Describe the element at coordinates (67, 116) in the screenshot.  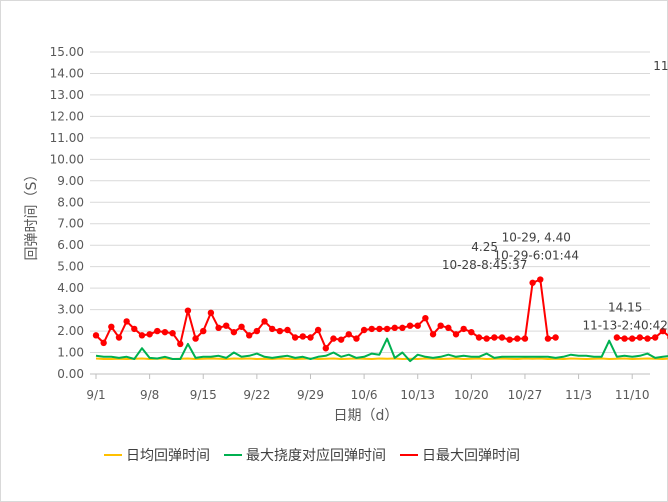
I see `y-tick-label: 12.00` at that location.